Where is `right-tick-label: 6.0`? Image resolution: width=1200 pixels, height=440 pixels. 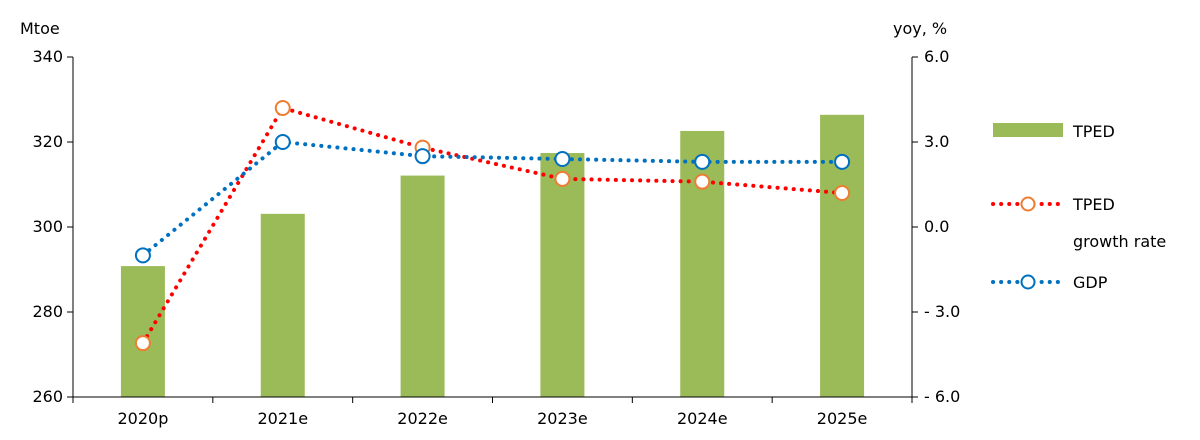
right-tick-label: 6.0 is located at coordinates (936, 56).